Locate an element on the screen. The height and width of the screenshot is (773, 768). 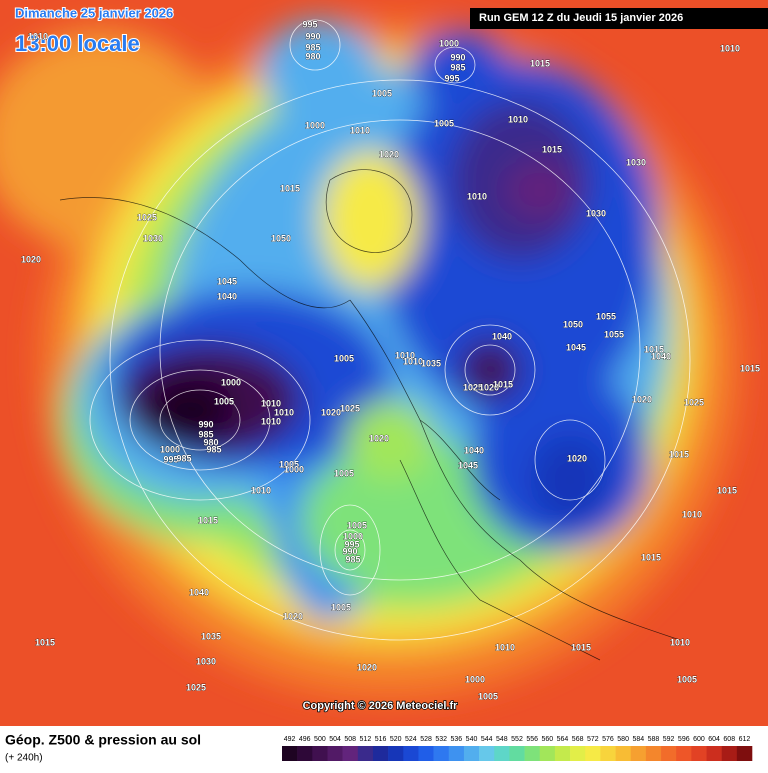
legend-value: 568 is located at coordinates (578, 739).